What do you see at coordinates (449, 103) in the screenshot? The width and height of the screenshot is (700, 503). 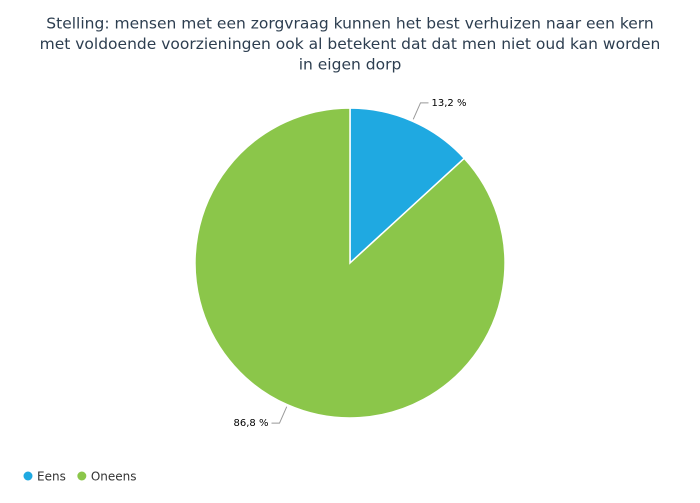 I see `data-label: 13,2 %` at bounding box center [449, 103].